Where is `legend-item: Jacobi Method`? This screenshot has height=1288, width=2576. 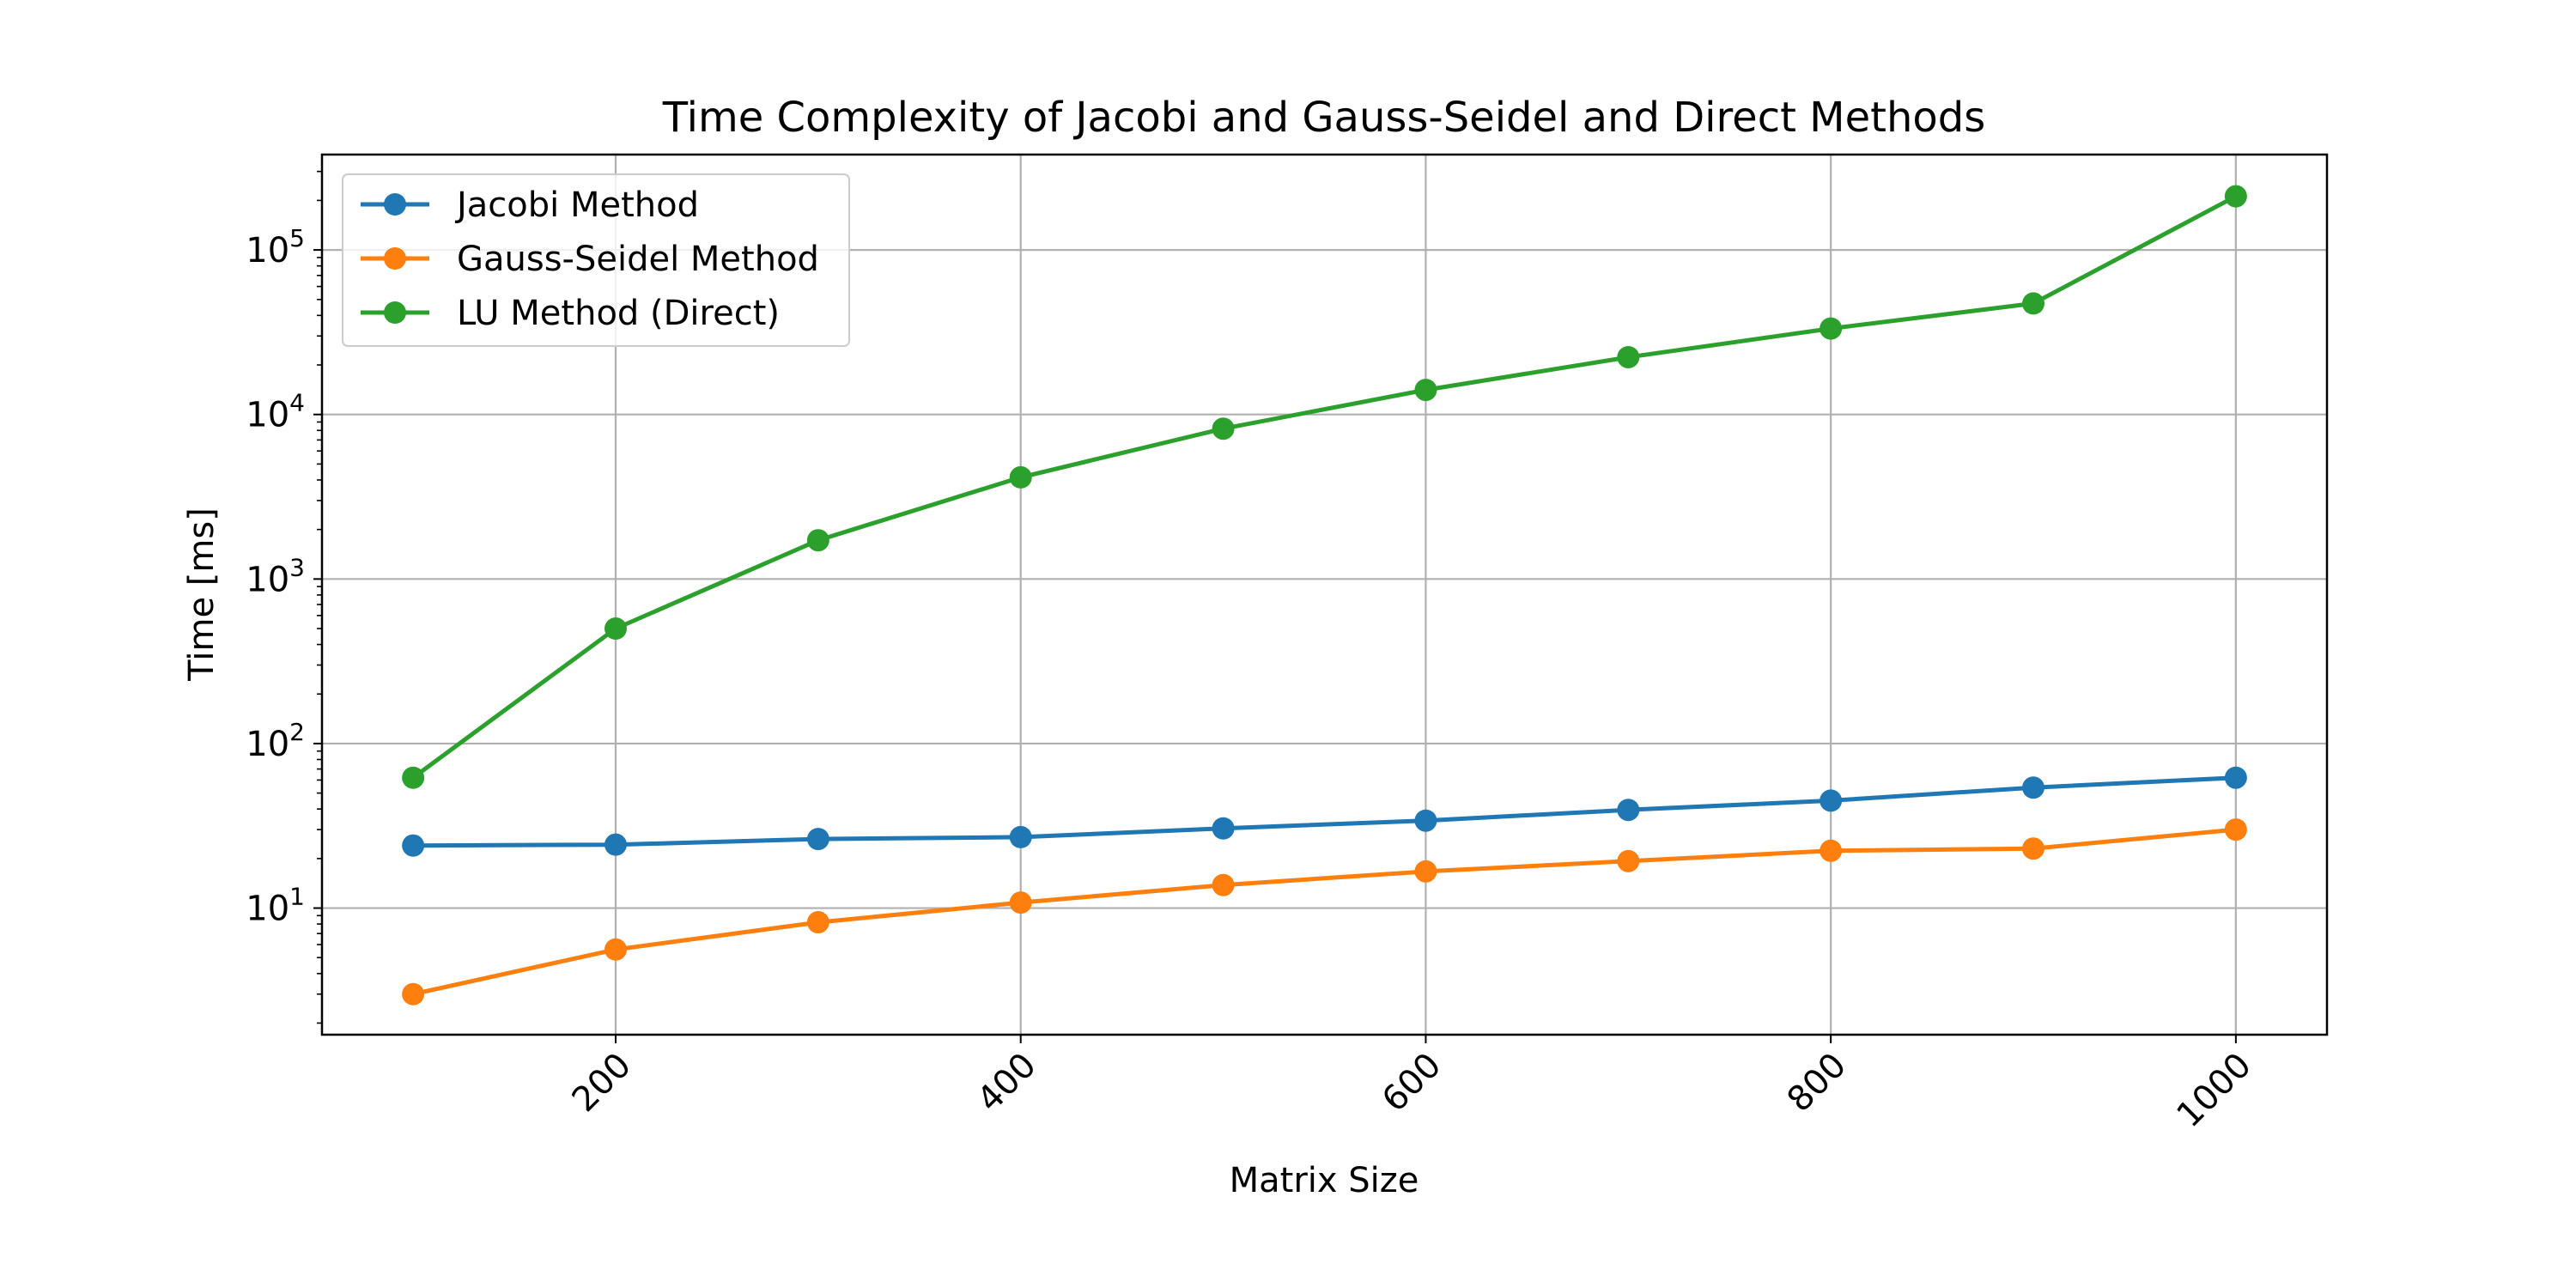 legend-item: Jacobi Method is located at coordinates (530, 205).